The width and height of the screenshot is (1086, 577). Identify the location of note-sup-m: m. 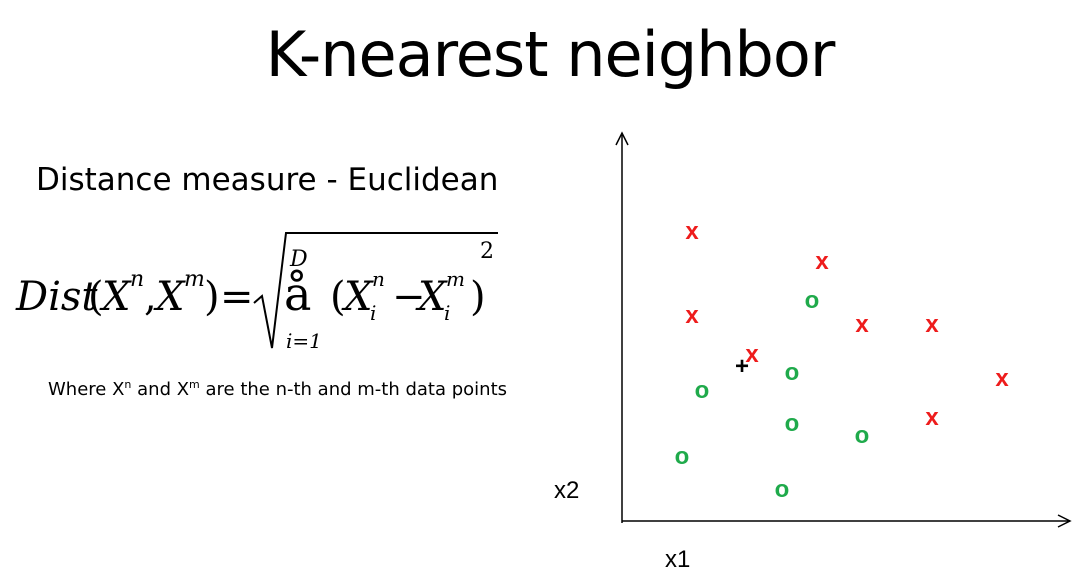
(194, 384).